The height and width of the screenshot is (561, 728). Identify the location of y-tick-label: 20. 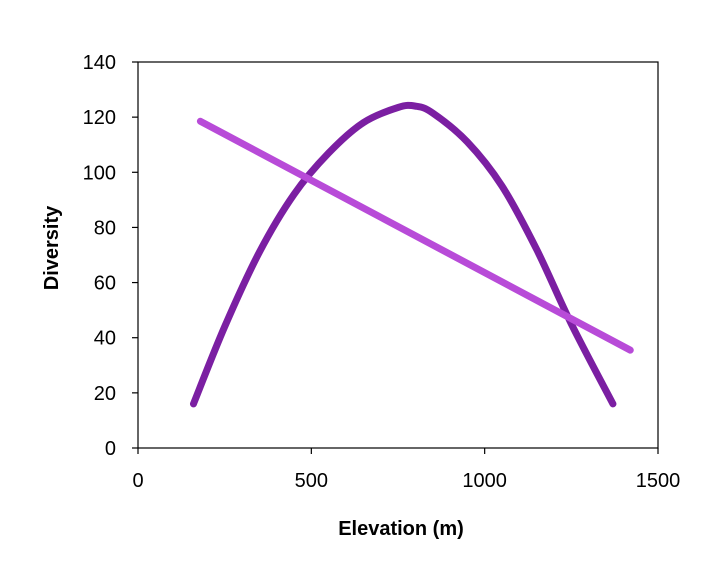
(105, 394).